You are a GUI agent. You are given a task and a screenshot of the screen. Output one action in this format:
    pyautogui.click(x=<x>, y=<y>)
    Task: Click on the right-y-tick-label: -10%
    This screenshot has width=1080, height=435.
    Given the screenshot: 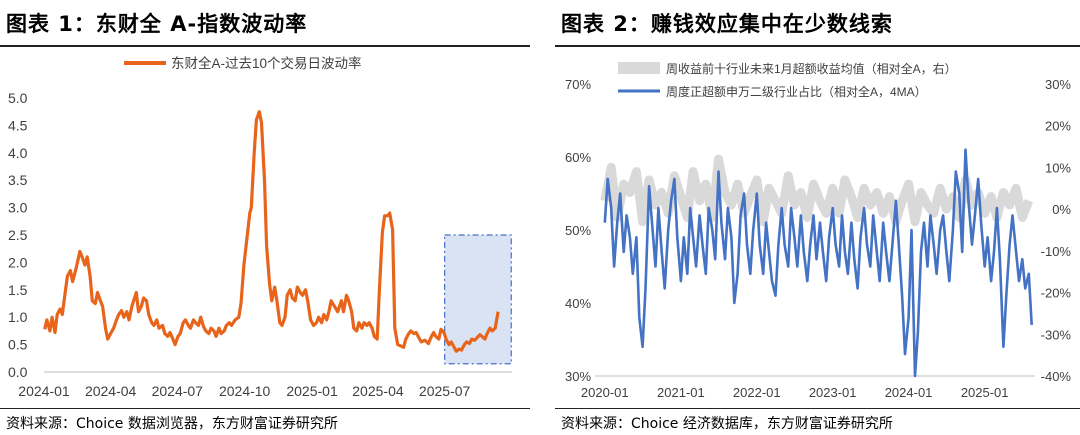 What is the action you would take?
    pyautogui.click(x=1056, y=251)
    